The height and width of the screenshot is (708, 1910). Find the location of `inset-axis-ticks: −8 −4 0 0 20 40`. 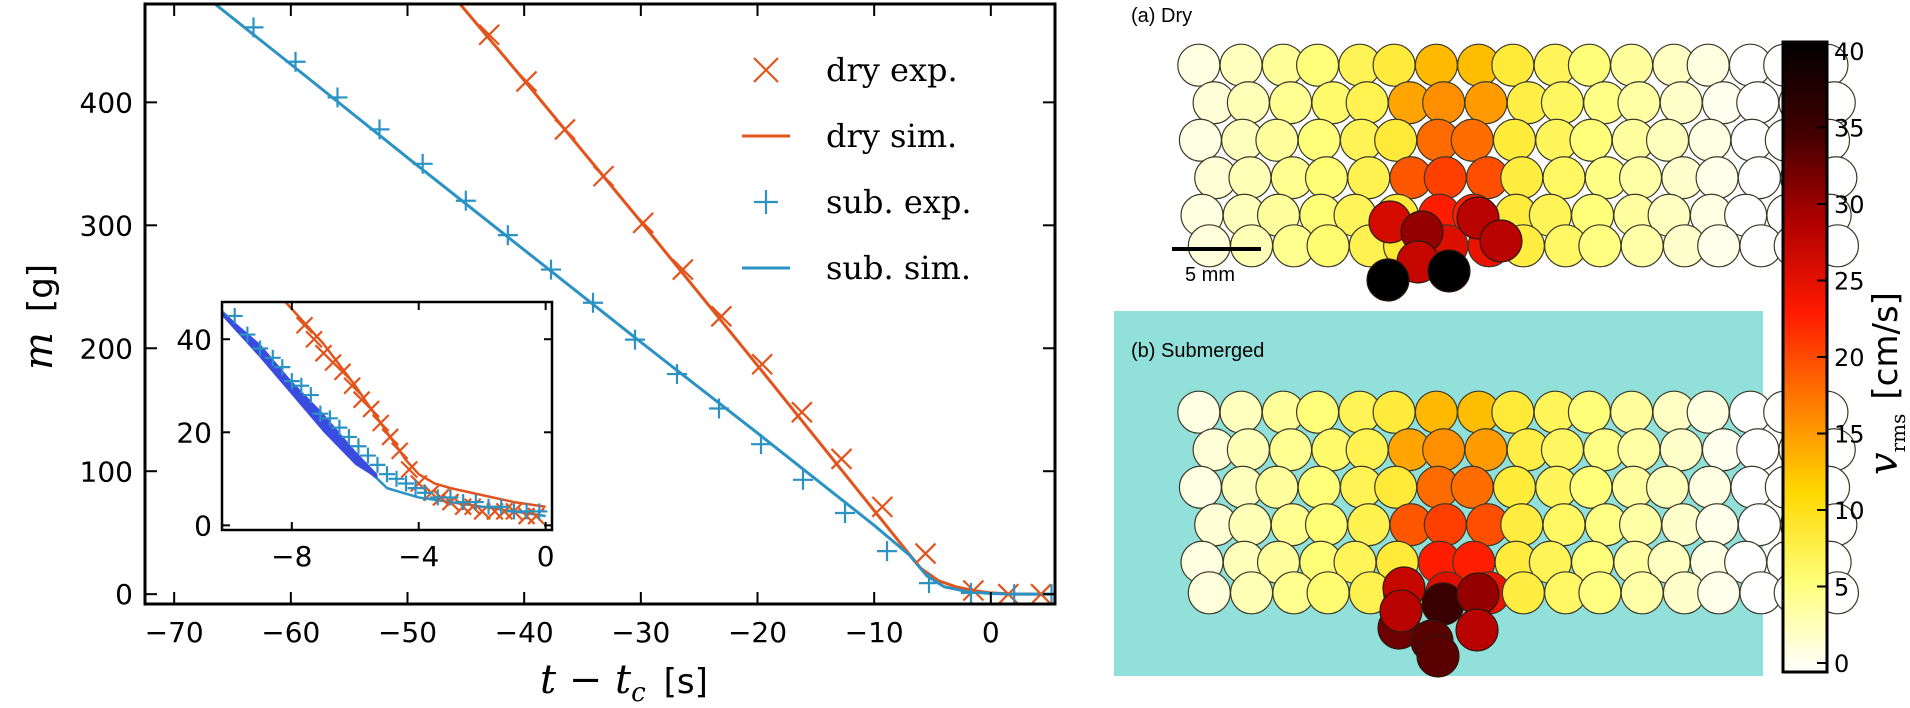

inset-axis-ticks: −8 −4 0 0 20 40 is located at coordinates (365, 437).